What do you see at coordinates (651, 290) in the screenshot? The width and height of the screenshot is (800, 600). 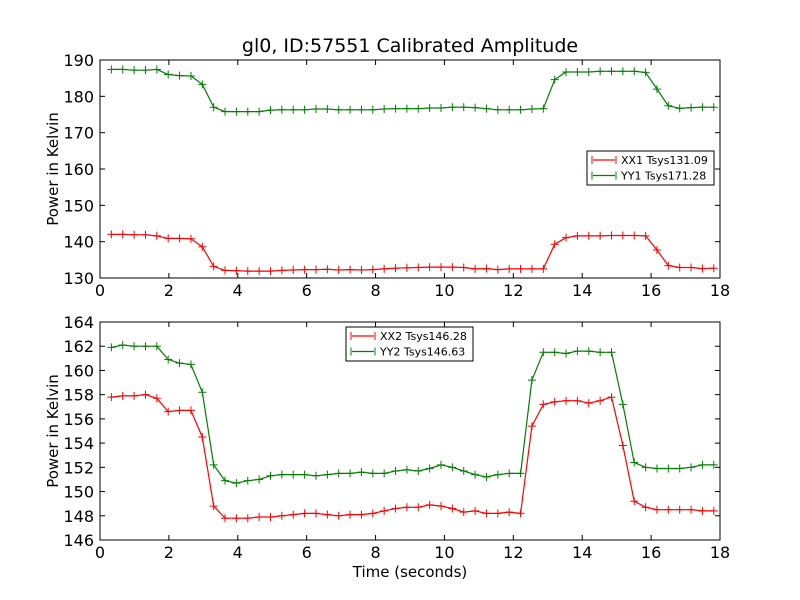 I see `x-tick-label: 16` at bounding box center [651, 290].